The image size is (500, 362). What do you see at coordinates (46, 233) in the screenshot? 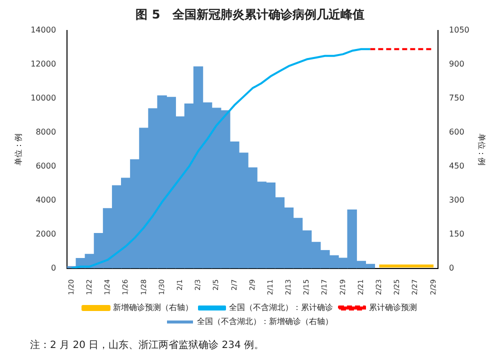
I see `y-tick-label: 2000` at bounding box center [46, 233].